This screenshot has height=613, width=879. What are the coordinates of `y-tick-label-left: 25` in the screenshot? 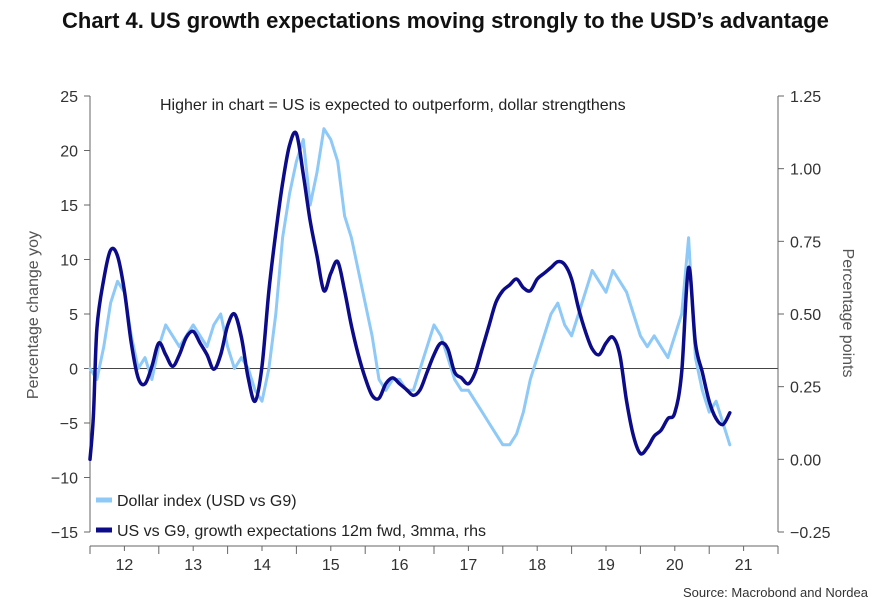 It's located at (69, 97).